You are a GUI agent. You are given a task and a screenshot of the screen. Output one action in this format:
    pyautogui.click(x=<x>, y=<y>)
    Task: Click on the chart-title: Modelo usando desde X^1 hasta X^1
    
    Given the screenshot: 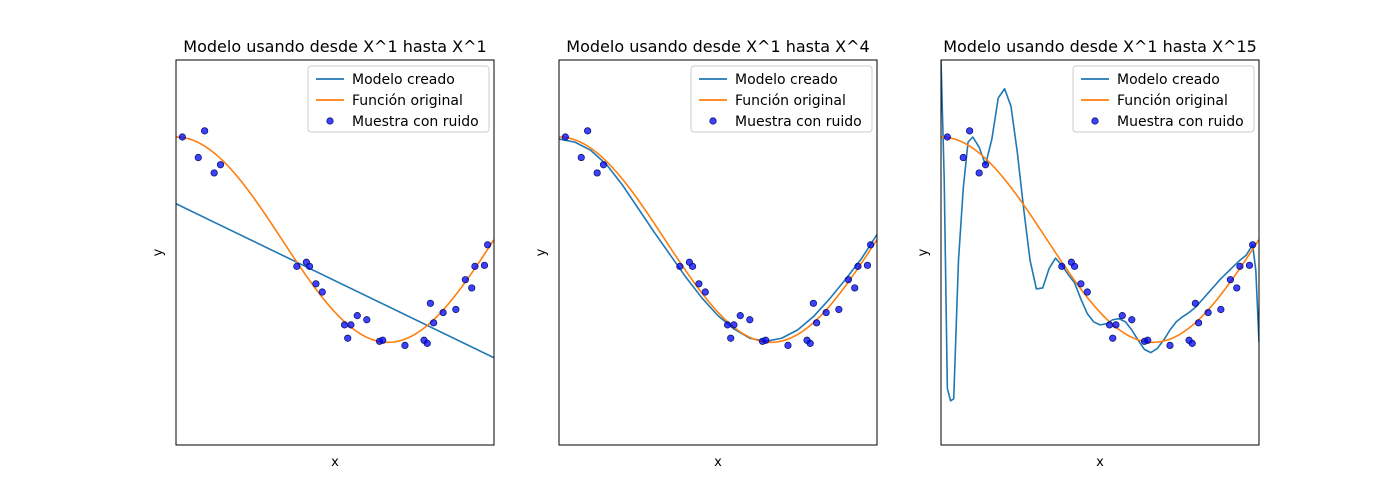 What is the action you would take?
    pyautogui.click(x=334, y=46)
    